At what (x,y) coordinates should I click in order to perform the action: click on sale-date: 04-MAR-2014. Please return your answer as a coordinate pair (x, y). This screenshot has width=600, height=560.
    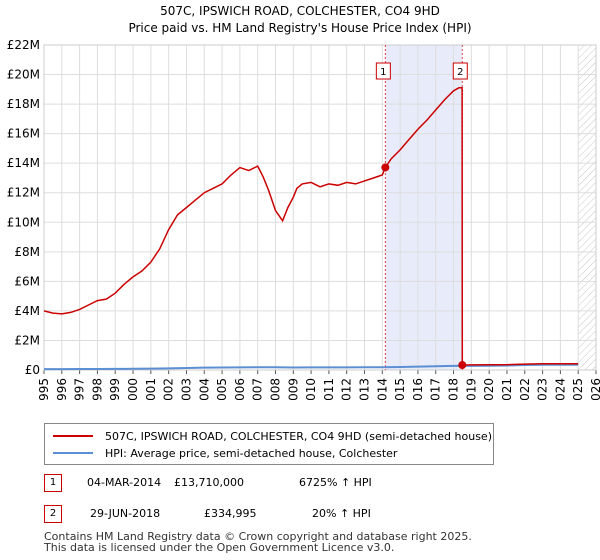
    Looking at the image, I should click on (124, 482).